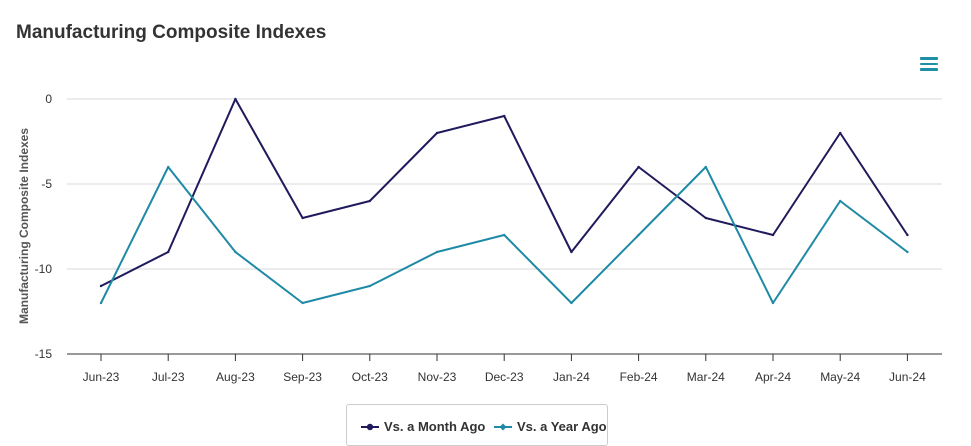 This screenshot has height=446, width=971. Describe the element at coordinates (46, 184) in the screenshot. I see `y-tick-label: -5` at that location.